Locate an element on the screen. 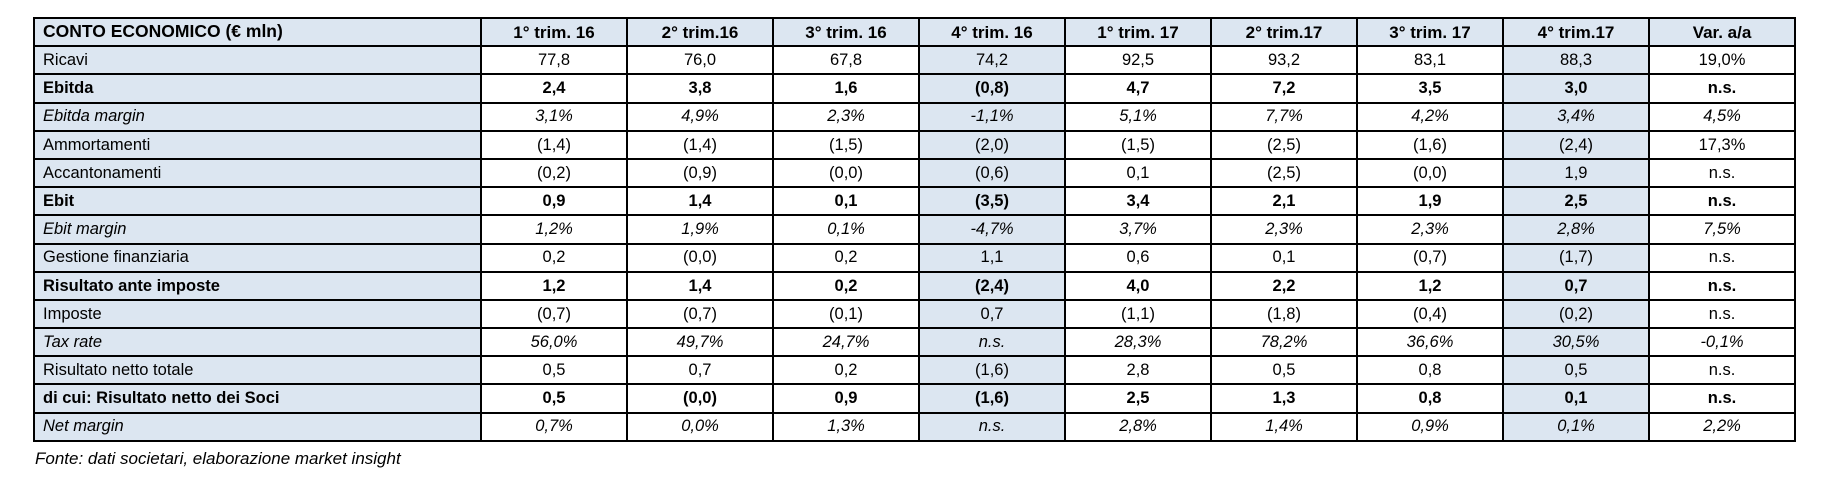 The height and width of the screenshot is (504, 1830). row-label: Net margin is located at coordinates (257, 426).